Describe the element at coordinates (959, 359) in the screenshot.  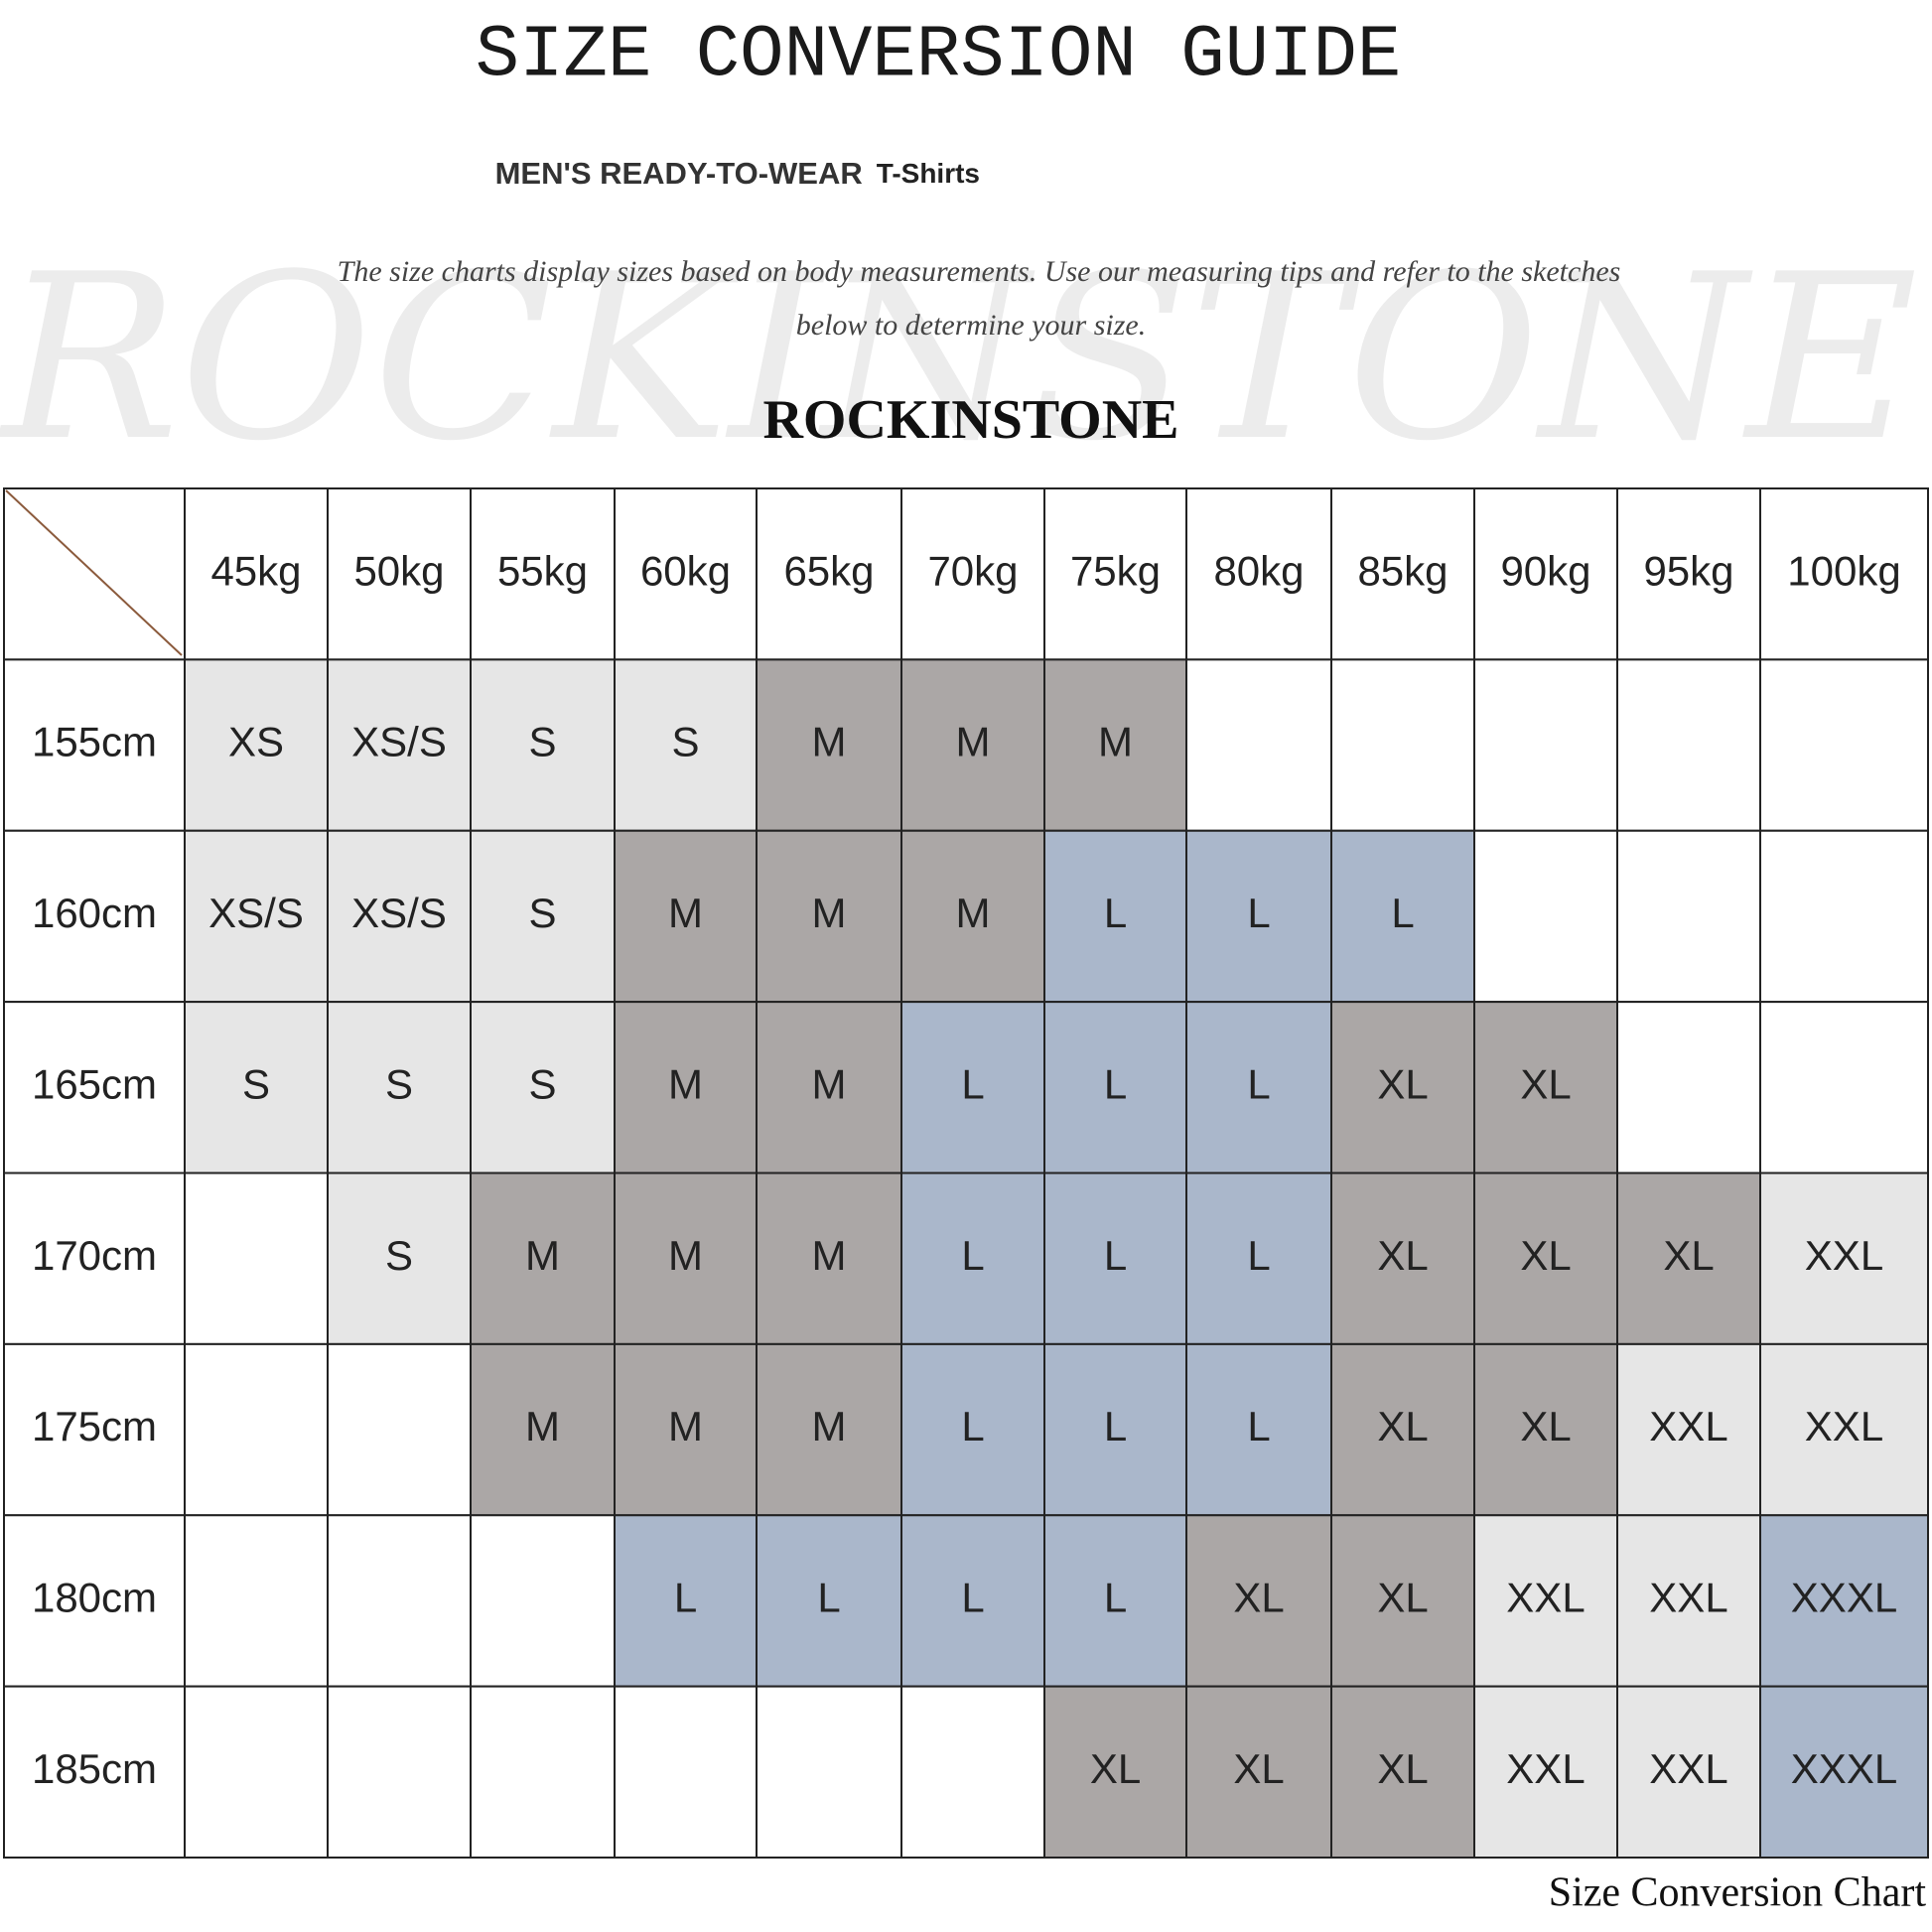
I see `watermark: ROCKINSTONE` at that location.